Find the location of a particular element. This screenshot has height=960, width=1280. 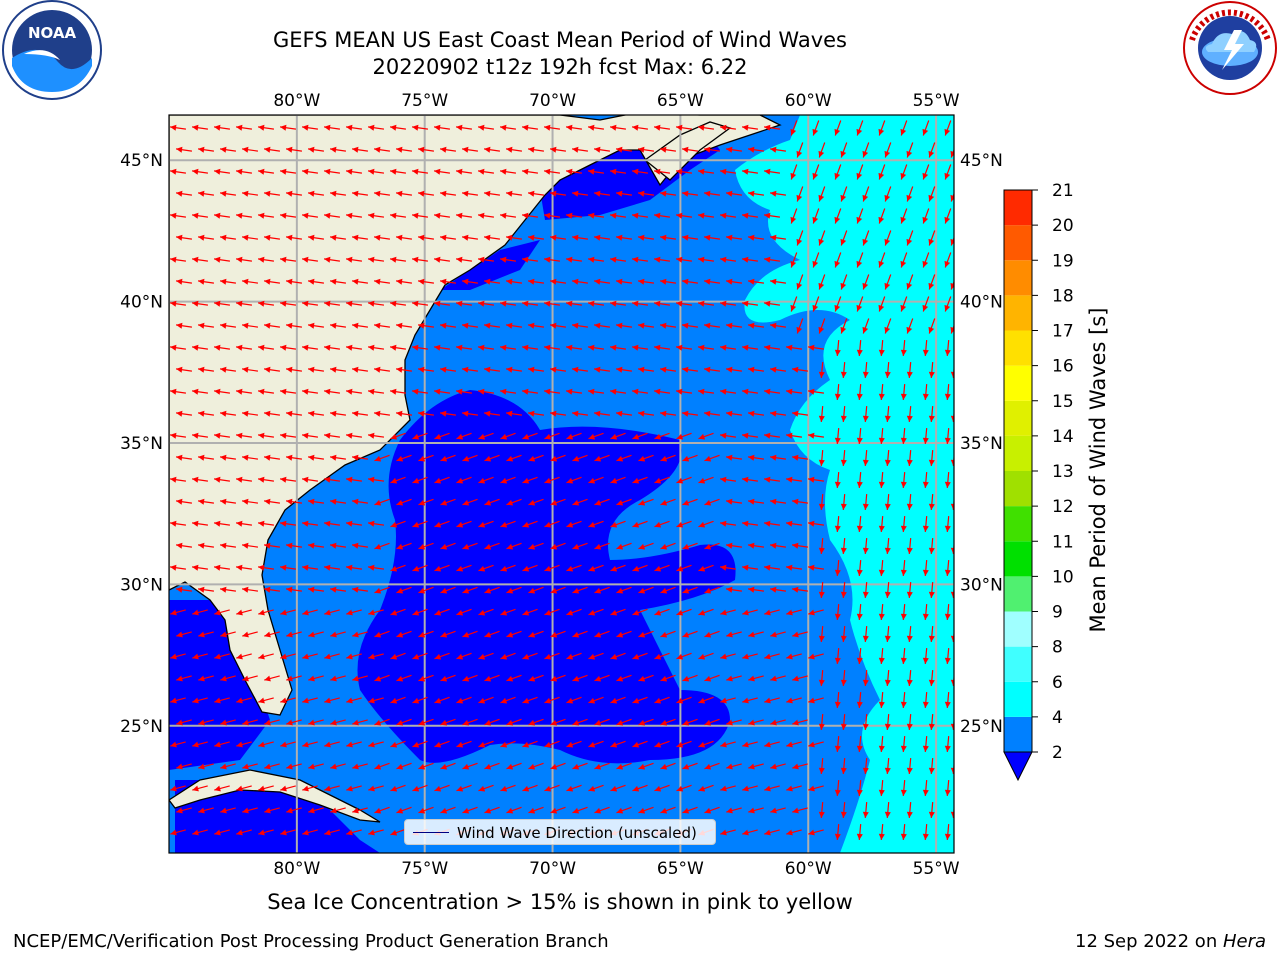

lon-tick-label-top: 65°W is located at coordinates (680, 101).